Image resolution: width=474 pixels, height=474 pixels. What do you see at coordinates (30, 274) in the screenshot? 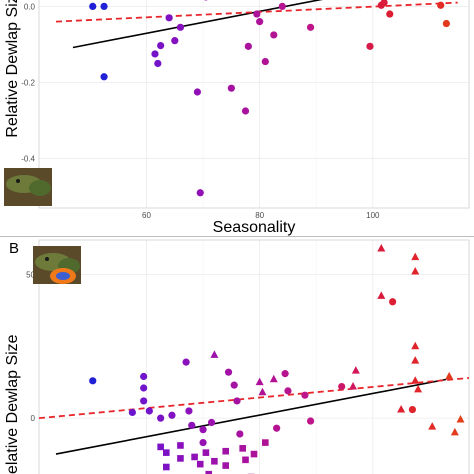
I see `y-tick-label: 50` at bounding box center [30, 274].